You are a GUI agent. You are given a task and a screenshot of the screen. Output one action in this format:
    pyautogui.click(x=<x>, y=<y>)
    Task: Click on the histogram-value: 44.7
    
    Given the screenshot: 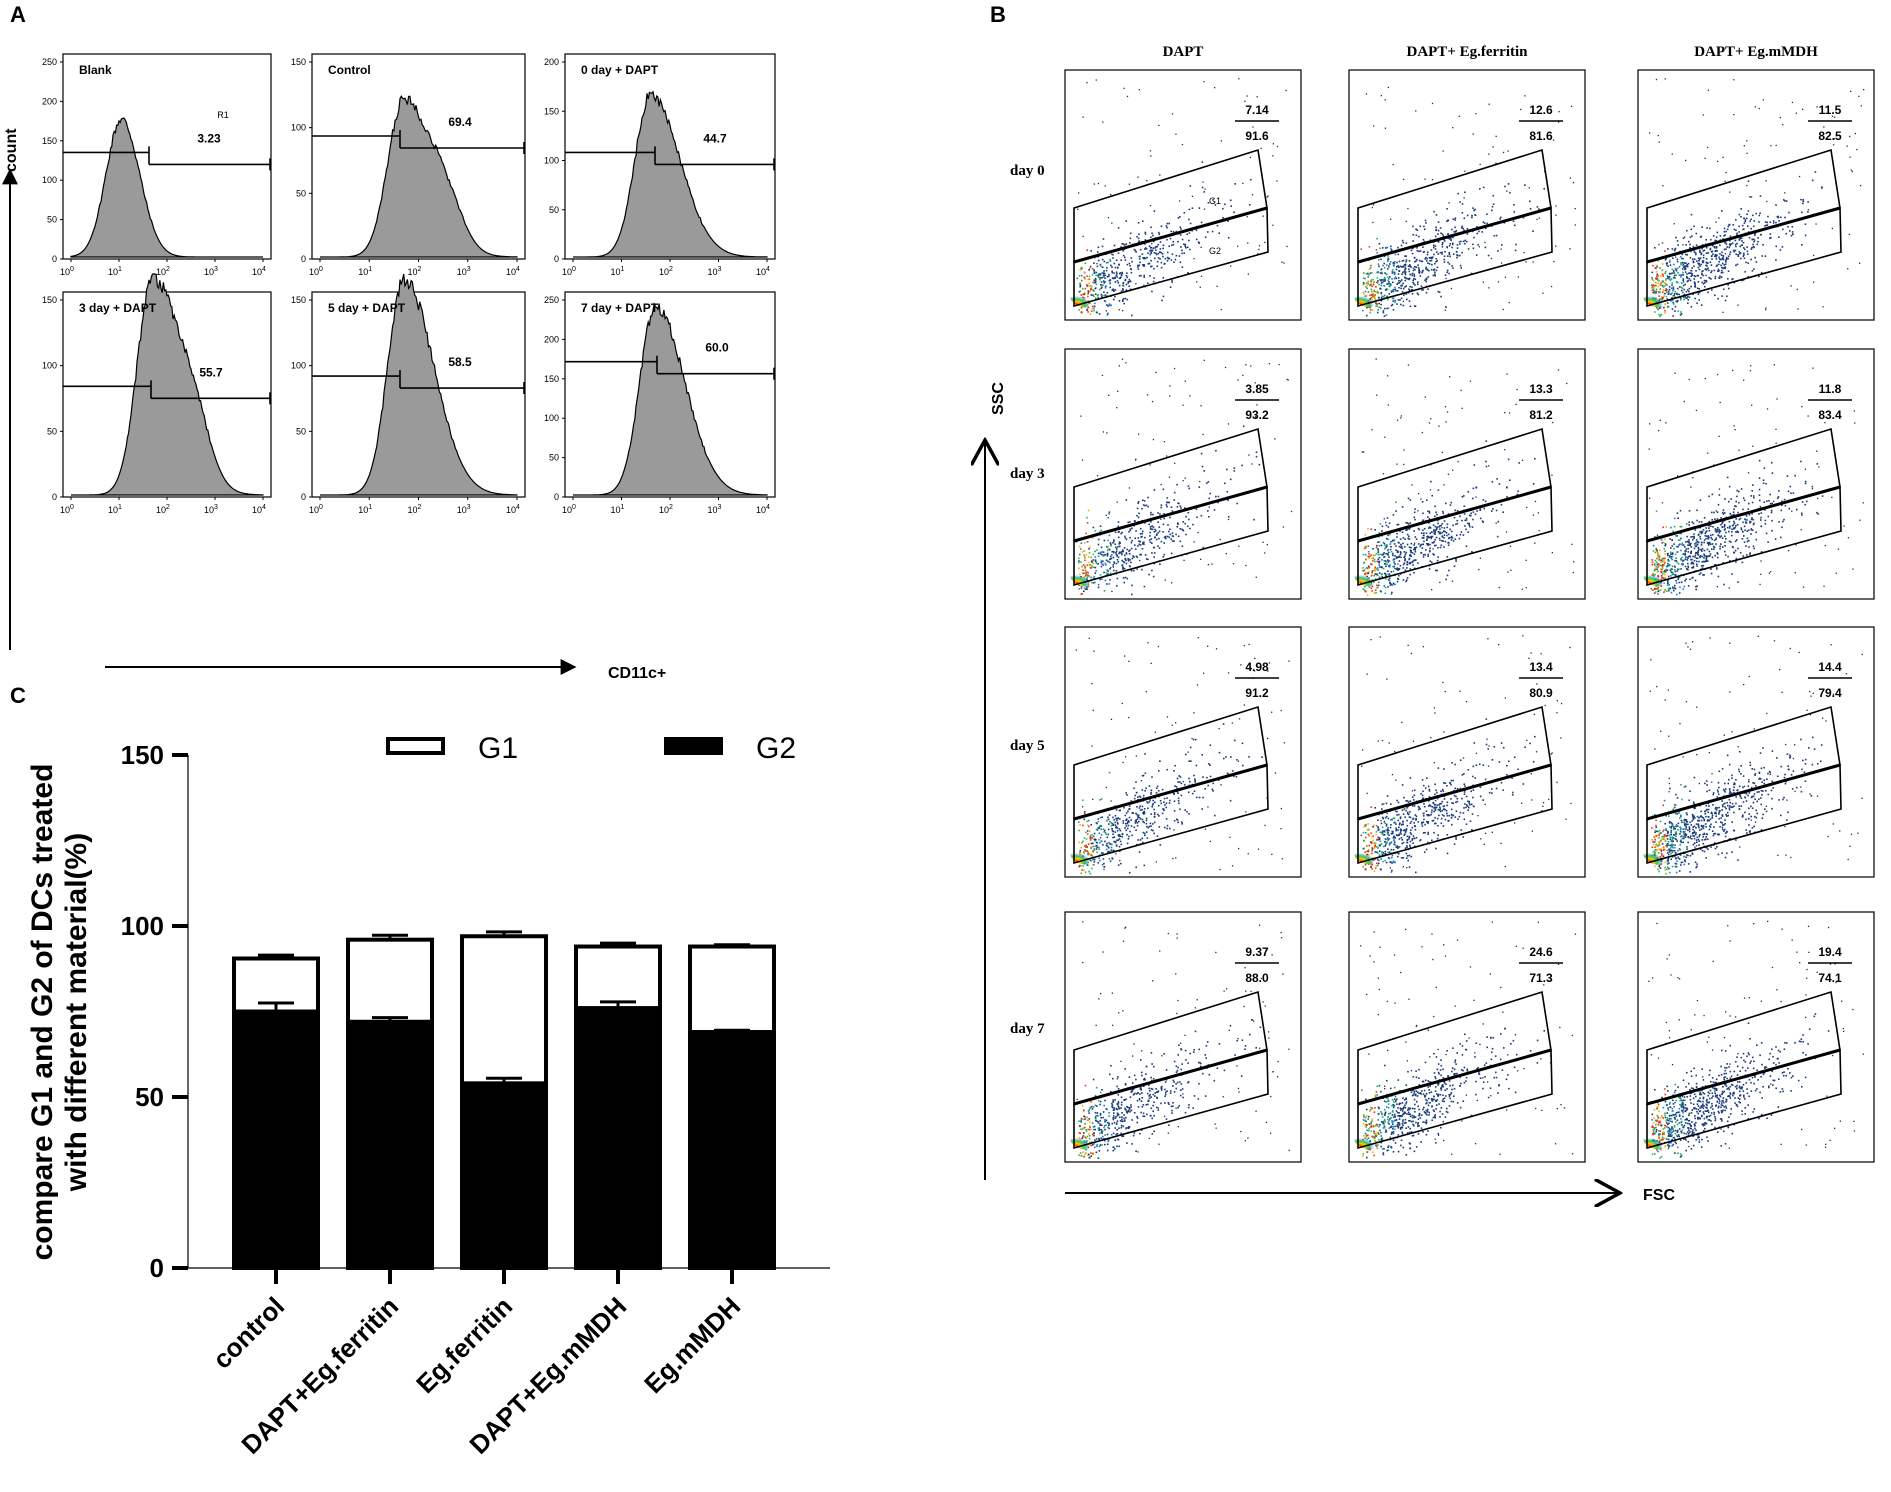 What is the action you would take?
    pyautogui.click(x=715, y=138)
    